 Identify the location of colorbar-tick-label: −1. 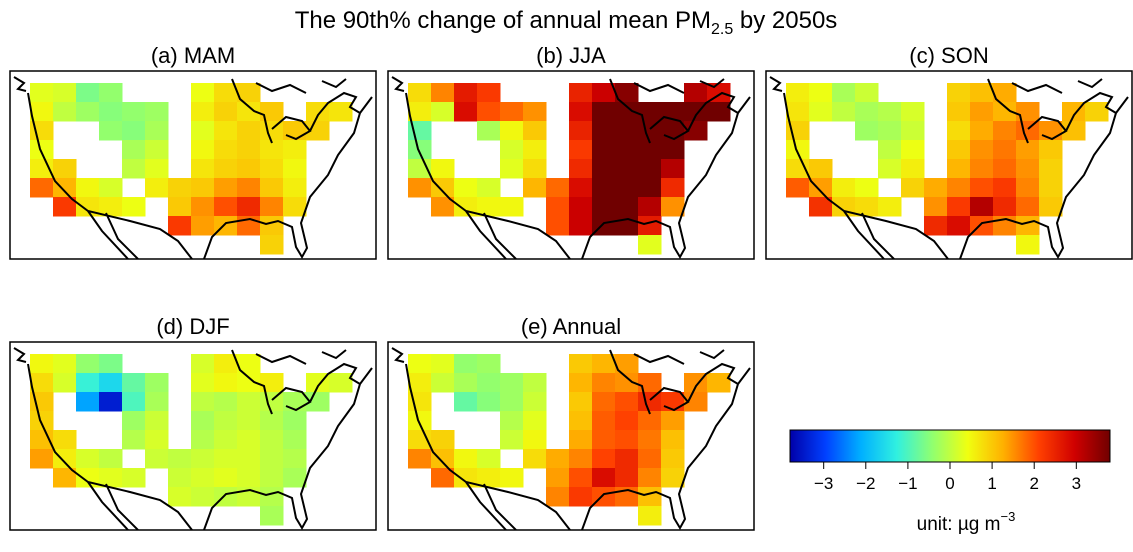
(907, 483).